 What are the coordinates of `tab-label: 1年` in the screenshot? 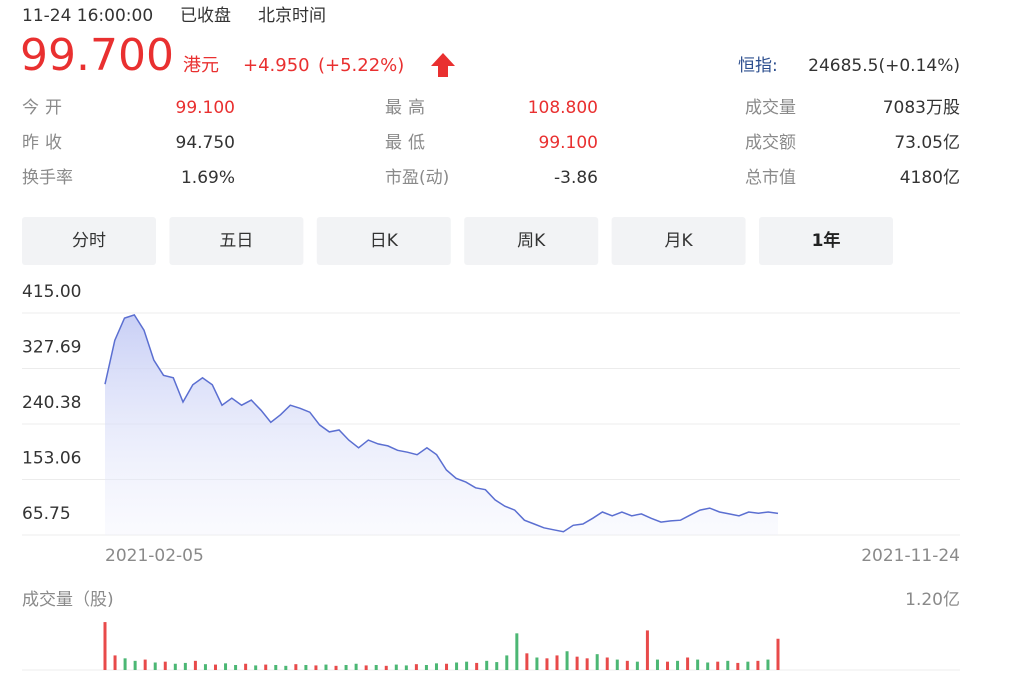 It's located at (826, 240).